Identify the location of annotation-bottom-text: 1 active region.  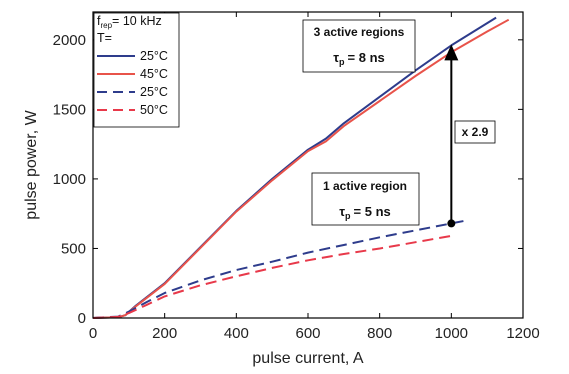
(365, 186).